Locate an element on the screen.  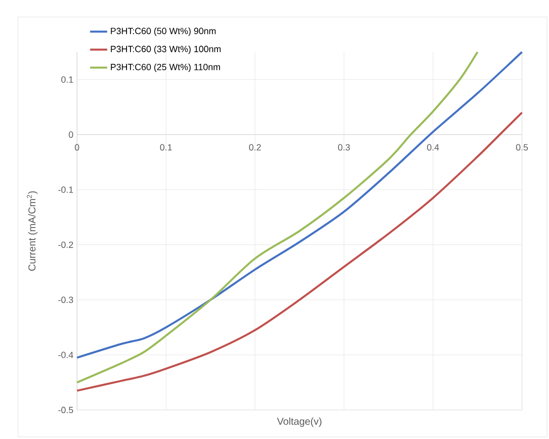
legend-label: P3HT:C60 (50 Wt%) 90nm is located at coordinates (163, 32).